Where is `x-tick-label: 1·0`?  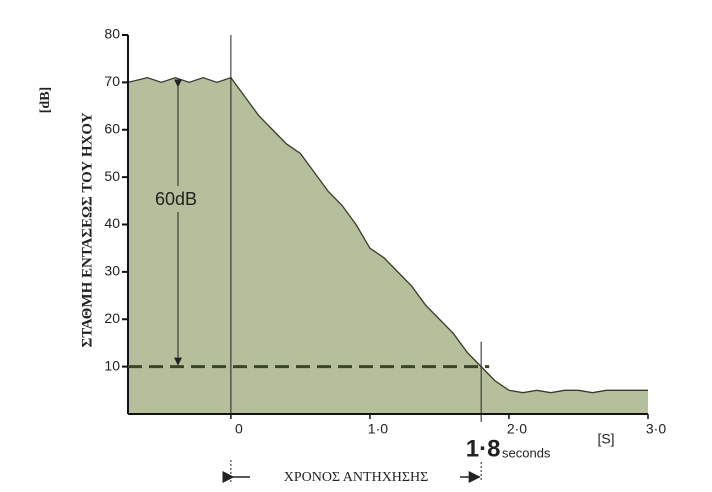 x-tick-label: 1·0 is located at coordinates (378, 429).